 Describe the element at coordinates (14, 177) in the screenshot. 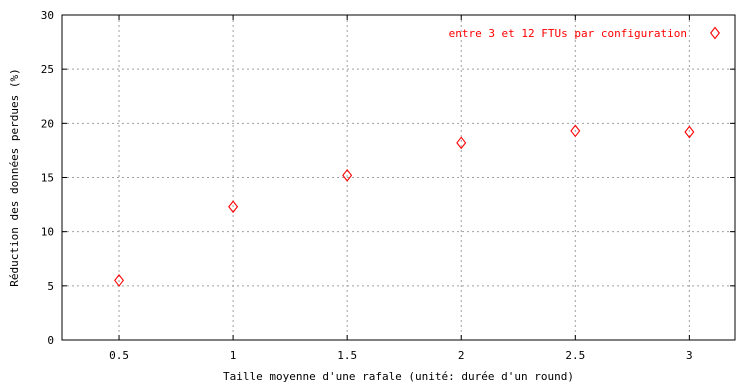

I see `y-axis-title: Réduction des données perdues (%)` at that location.